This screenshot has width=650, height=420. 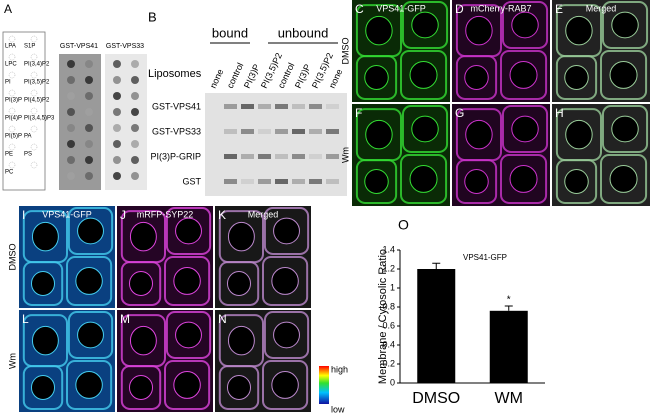 What do you see at coordinates (459, 113) in the screenshot?
I see `label: G` at bounding box center [459, 113].